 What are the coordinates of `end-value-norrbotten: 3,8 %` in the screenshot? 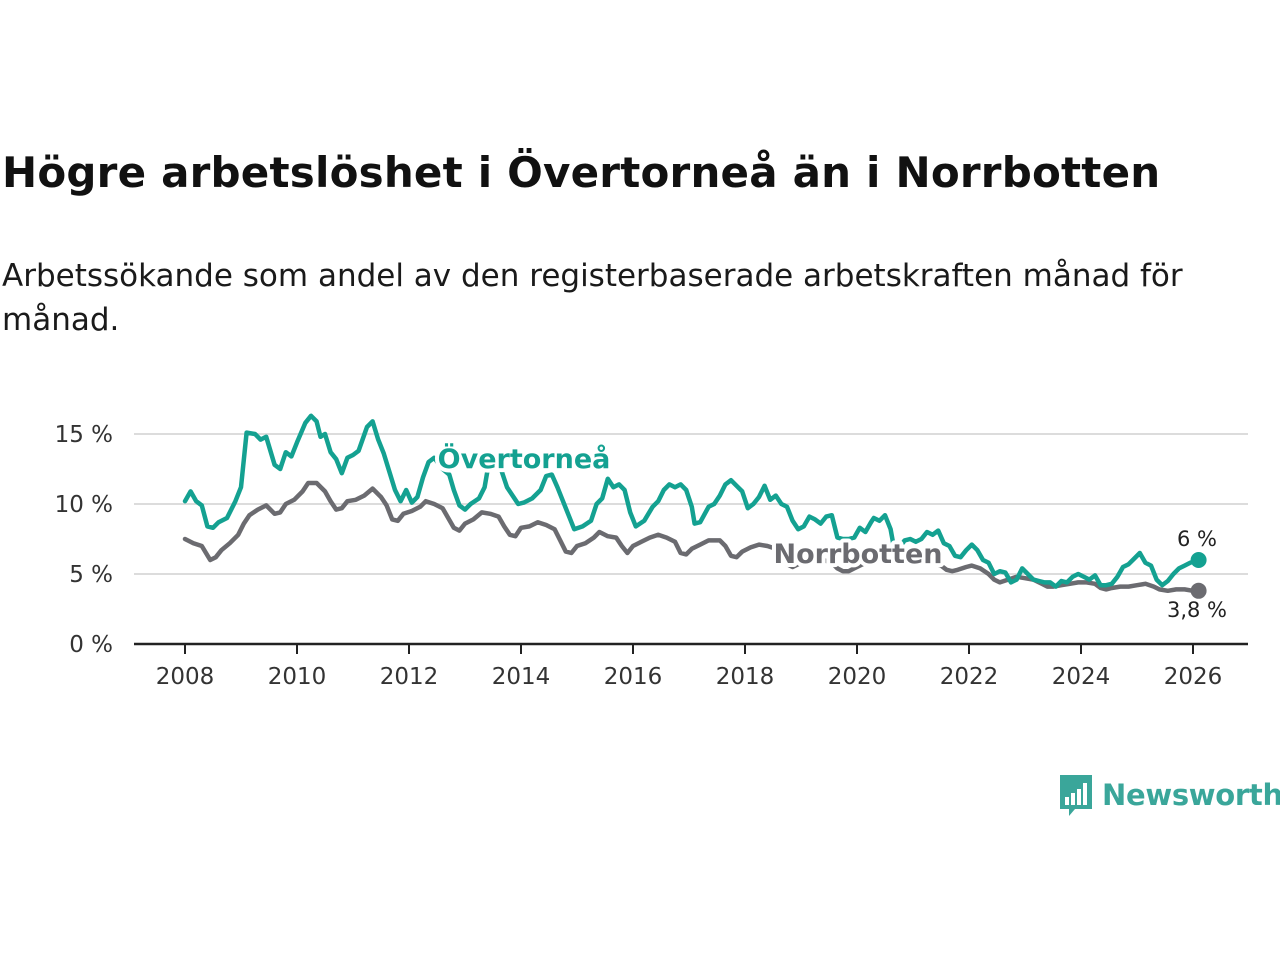 It's located at (1197, 610).